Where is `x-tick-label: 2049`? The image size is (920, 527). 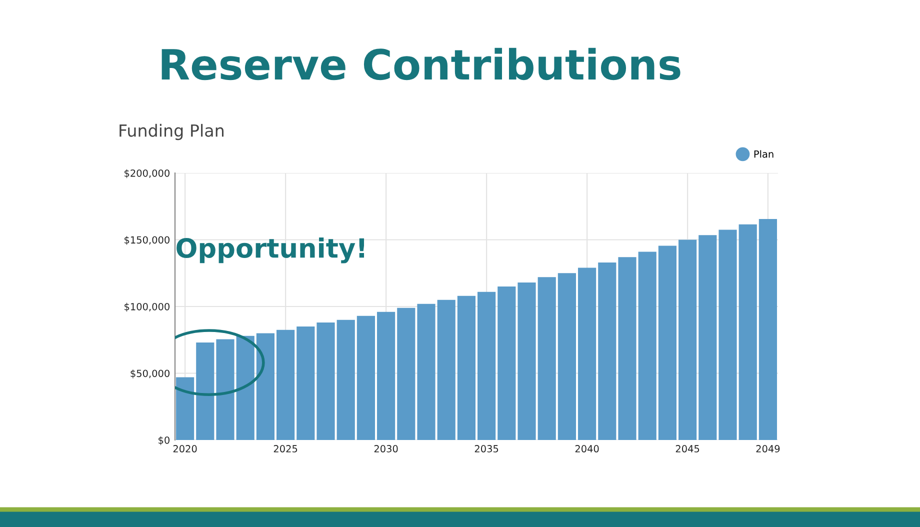
x-tick-label: 2049 is located at coordinates (768, 448).